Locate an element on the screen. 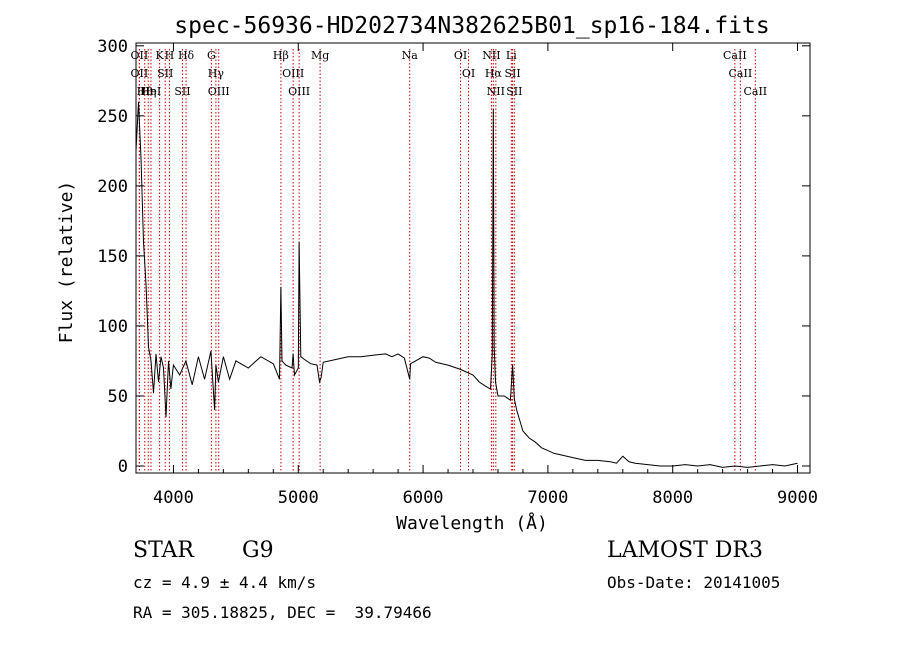 The height and width of the screenshot is (649, 900). x-tick-label-0: 4000 is located at coordinates (173, 498).